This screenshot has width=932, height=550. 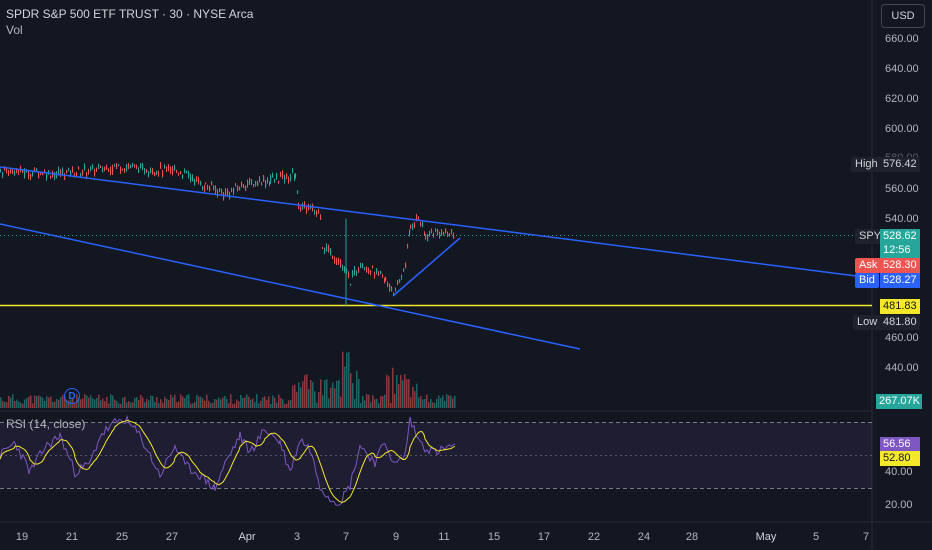 What do you see at coordinates (130, 14) in the screenshot?
I see `symbol-title: SPDR S&P 500 ETF TRUST · 30 · NYSE Arca` at bounding box center [130, 14].